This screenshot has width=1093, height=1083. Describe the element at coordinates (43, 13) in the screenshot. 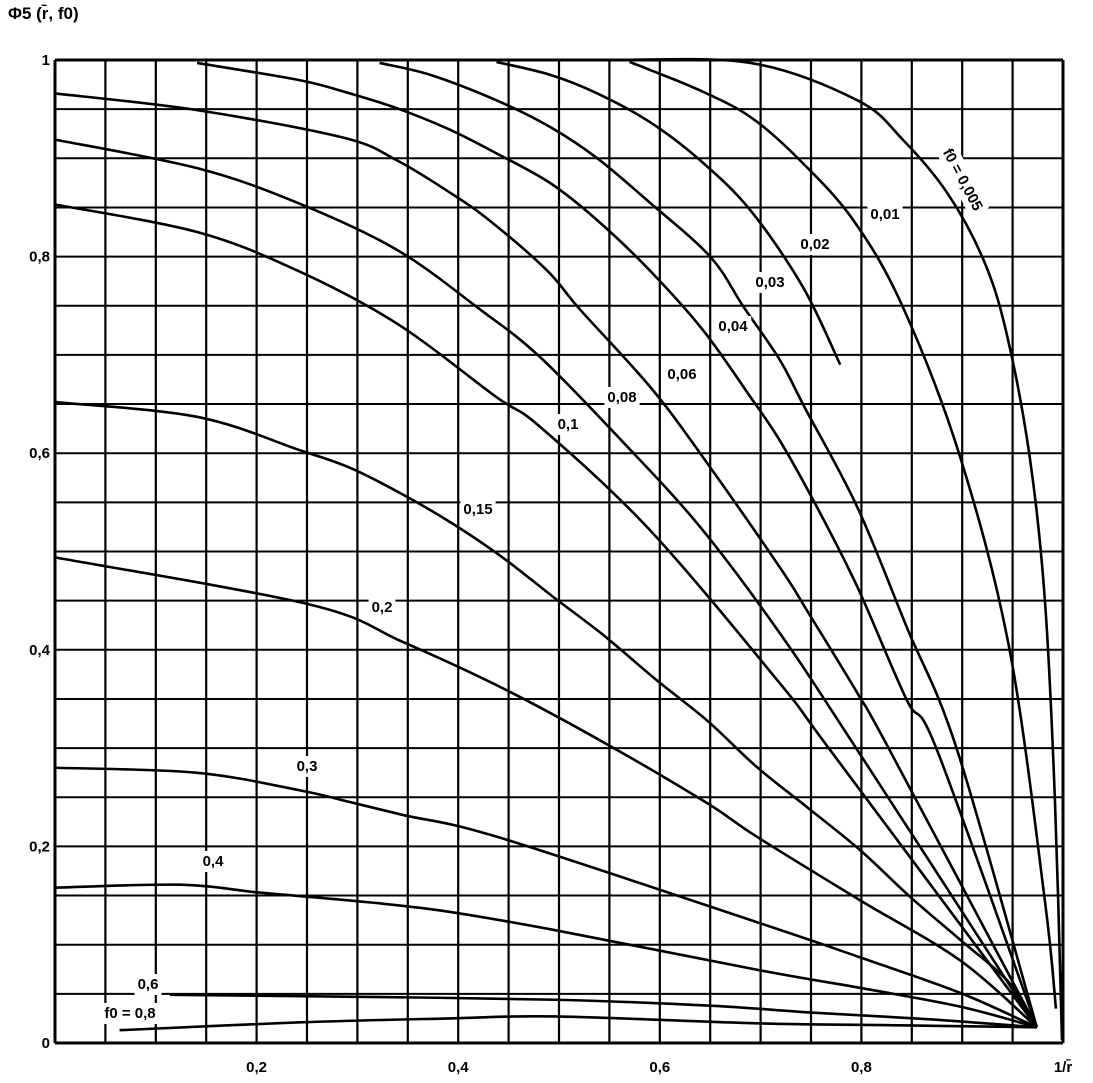

I see `y-axis-title: Φ5 (r̄, f0)` at that location.